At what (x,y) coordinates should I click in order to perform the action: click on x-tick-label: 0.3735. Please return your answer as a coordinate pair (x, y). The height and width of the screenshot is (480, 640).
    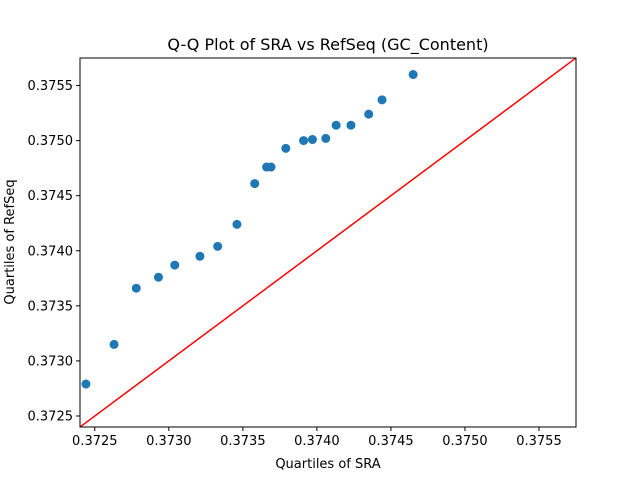
    Looking at the image, I should click on (243, 441).